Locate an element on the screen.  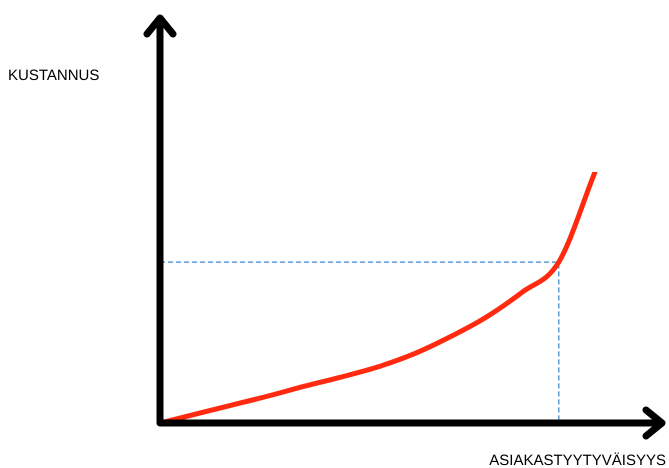
text: KUSTANNUS is located at coordinates (54, 75).